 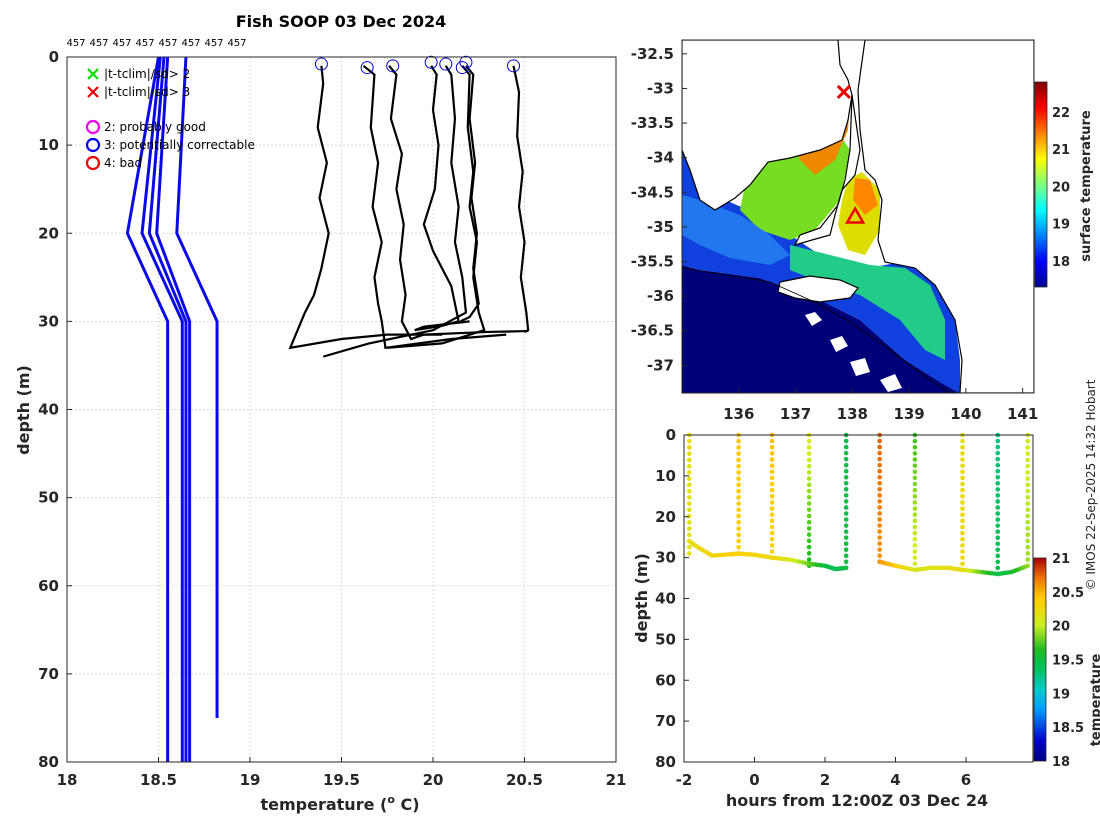 I want to click on x-tick-label: 20.5, so click(x=524, y=780).